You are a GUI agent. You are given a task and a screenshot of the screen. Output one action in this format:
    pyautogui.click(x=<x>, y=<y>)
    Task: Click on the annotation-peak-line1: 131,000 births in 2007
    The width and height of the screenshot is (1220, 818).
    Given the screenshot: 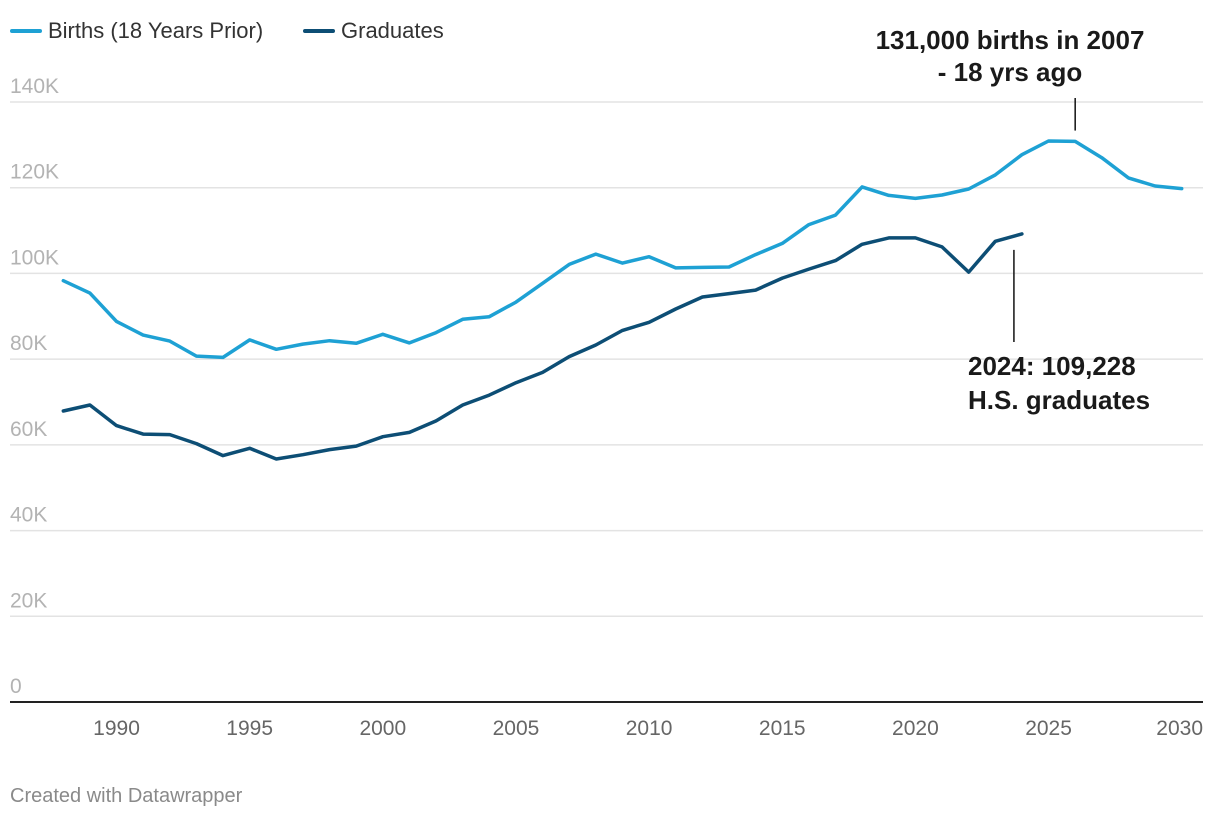 What is the action you would take?
    pyautogui.click(x=1010, y=40)
    